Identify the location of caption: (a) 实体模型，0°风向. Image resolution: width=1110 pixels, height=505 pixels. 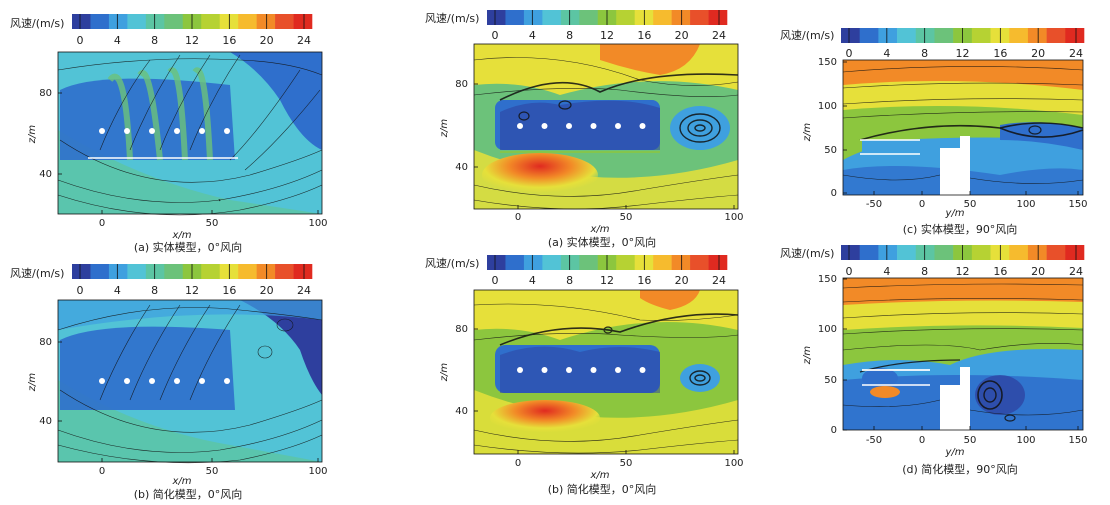
(188, 247).